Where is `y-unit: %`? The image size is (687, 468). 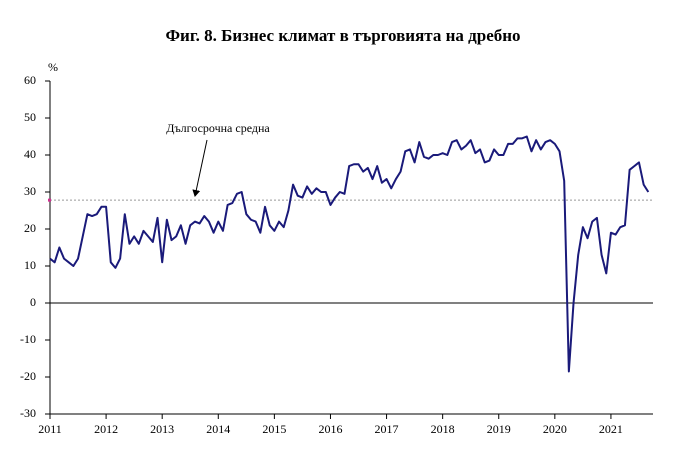 y-unit: % is located at coordinates (53, 67).